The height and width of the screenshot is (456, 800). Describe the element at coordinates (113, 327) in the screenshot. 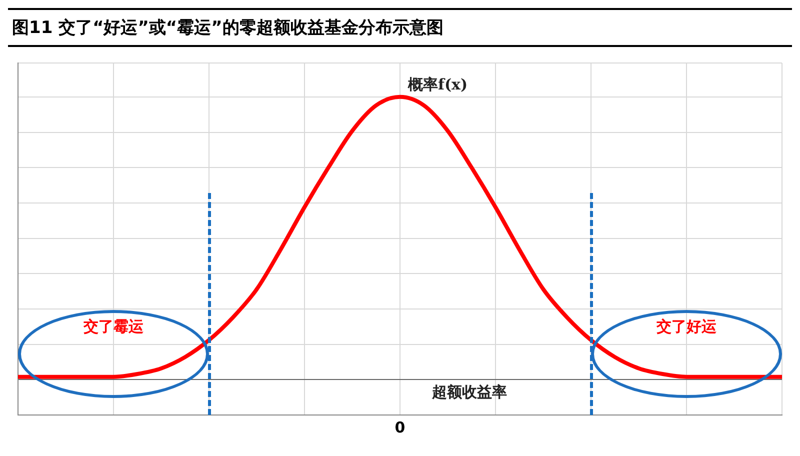

I see `annotation: 交了霉运` at that location.